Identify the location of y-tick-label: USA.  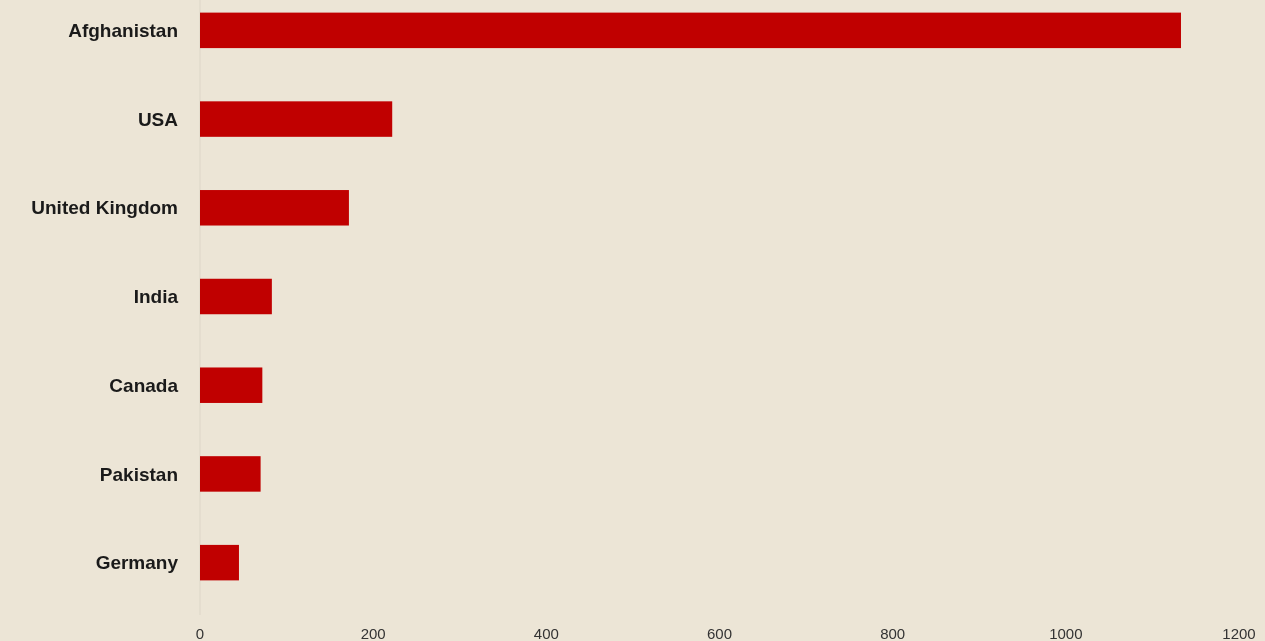
(158, 119).